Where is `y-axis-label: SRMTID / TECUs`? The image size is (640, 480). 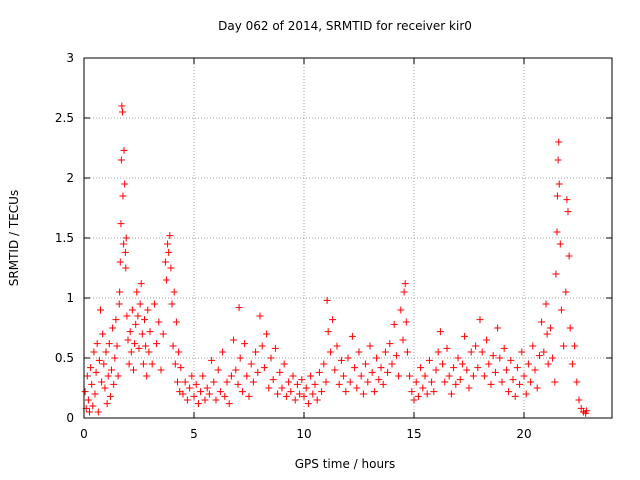
y-axis-label: SRMTID / TECUs is located at coordinates (14, 238).